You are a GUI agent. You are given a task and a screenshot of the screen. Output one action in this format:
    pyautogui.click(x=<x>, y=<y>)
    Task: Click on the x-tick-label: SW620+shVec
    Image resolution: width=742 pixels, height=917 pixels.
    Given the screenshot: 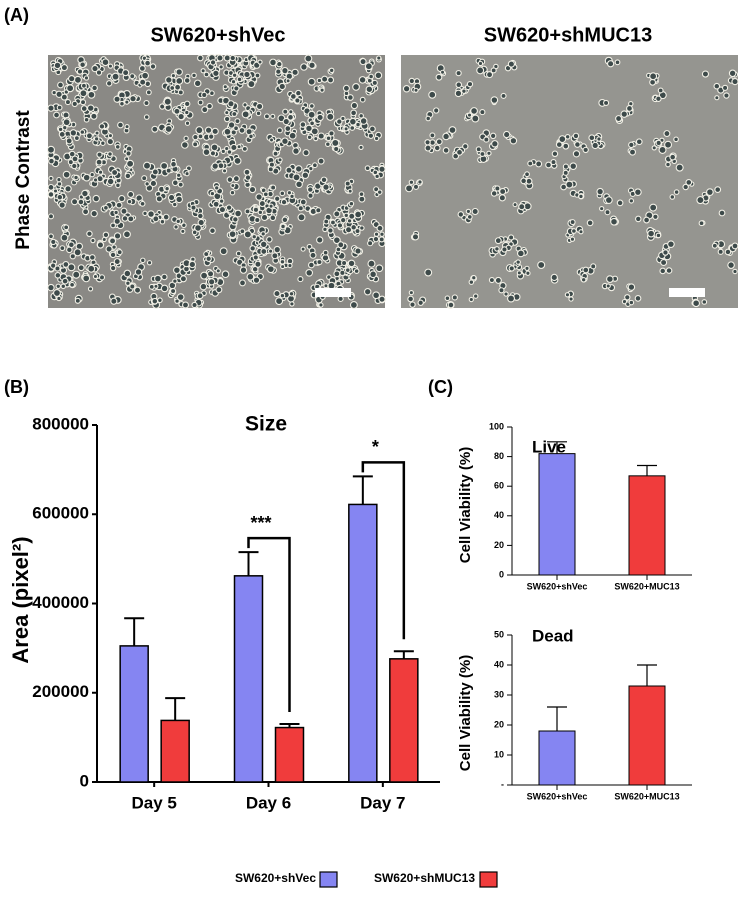 What is the action you would take?
    pyautogui.click(x=557, y=796)
    